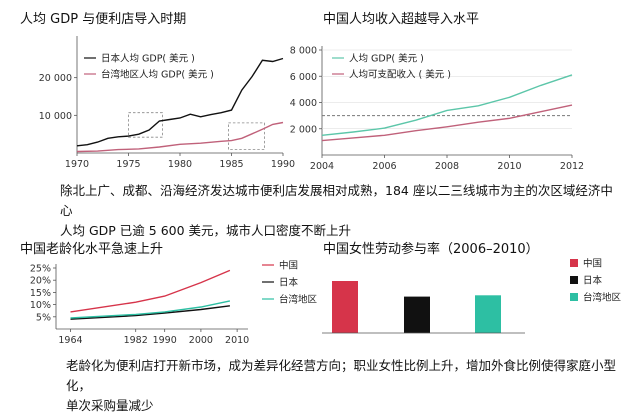 The height and width of the screenshot is (416, 640). Describe the element at coordinates (70, 340) in the screenshot. I see `x-tick-label: 1964` at that location.